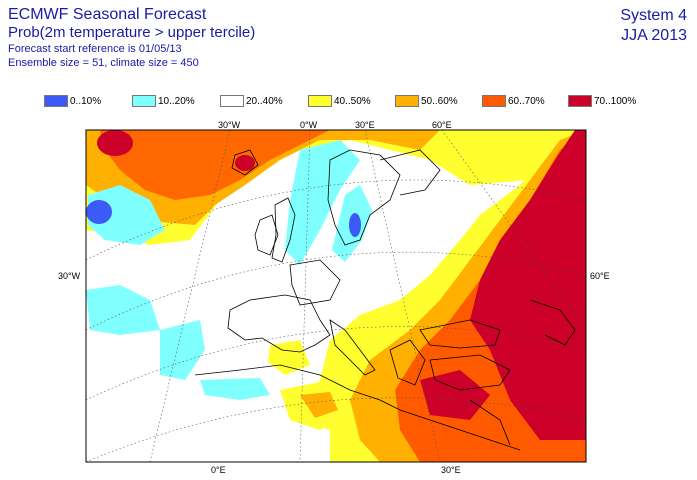 Image resolution: width=697 pixels, height=480 pixels. I want to click on map-subtitle: Prob(2m temperature > upper tercile), so click(132, 32).